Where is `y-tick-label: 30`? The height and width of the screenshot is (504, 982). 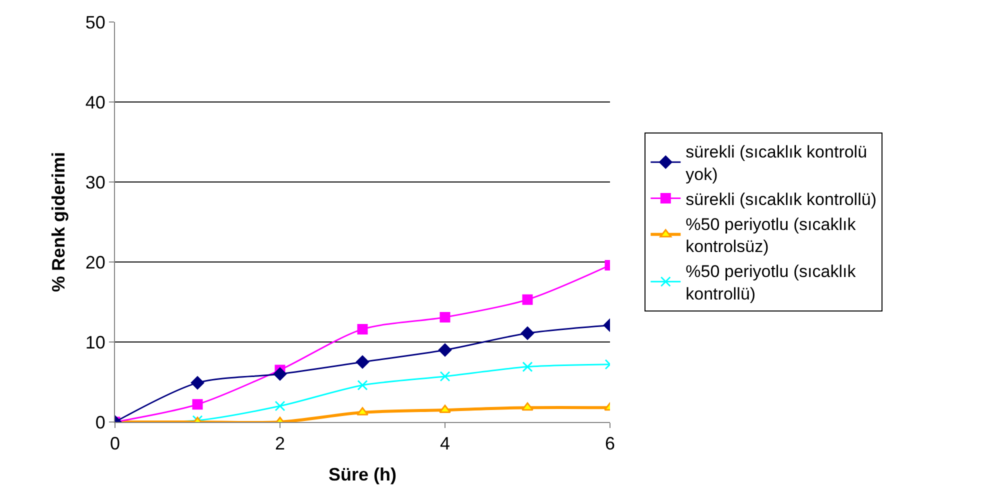 y-tick-label: 30 is located at coordinates (95, 182).